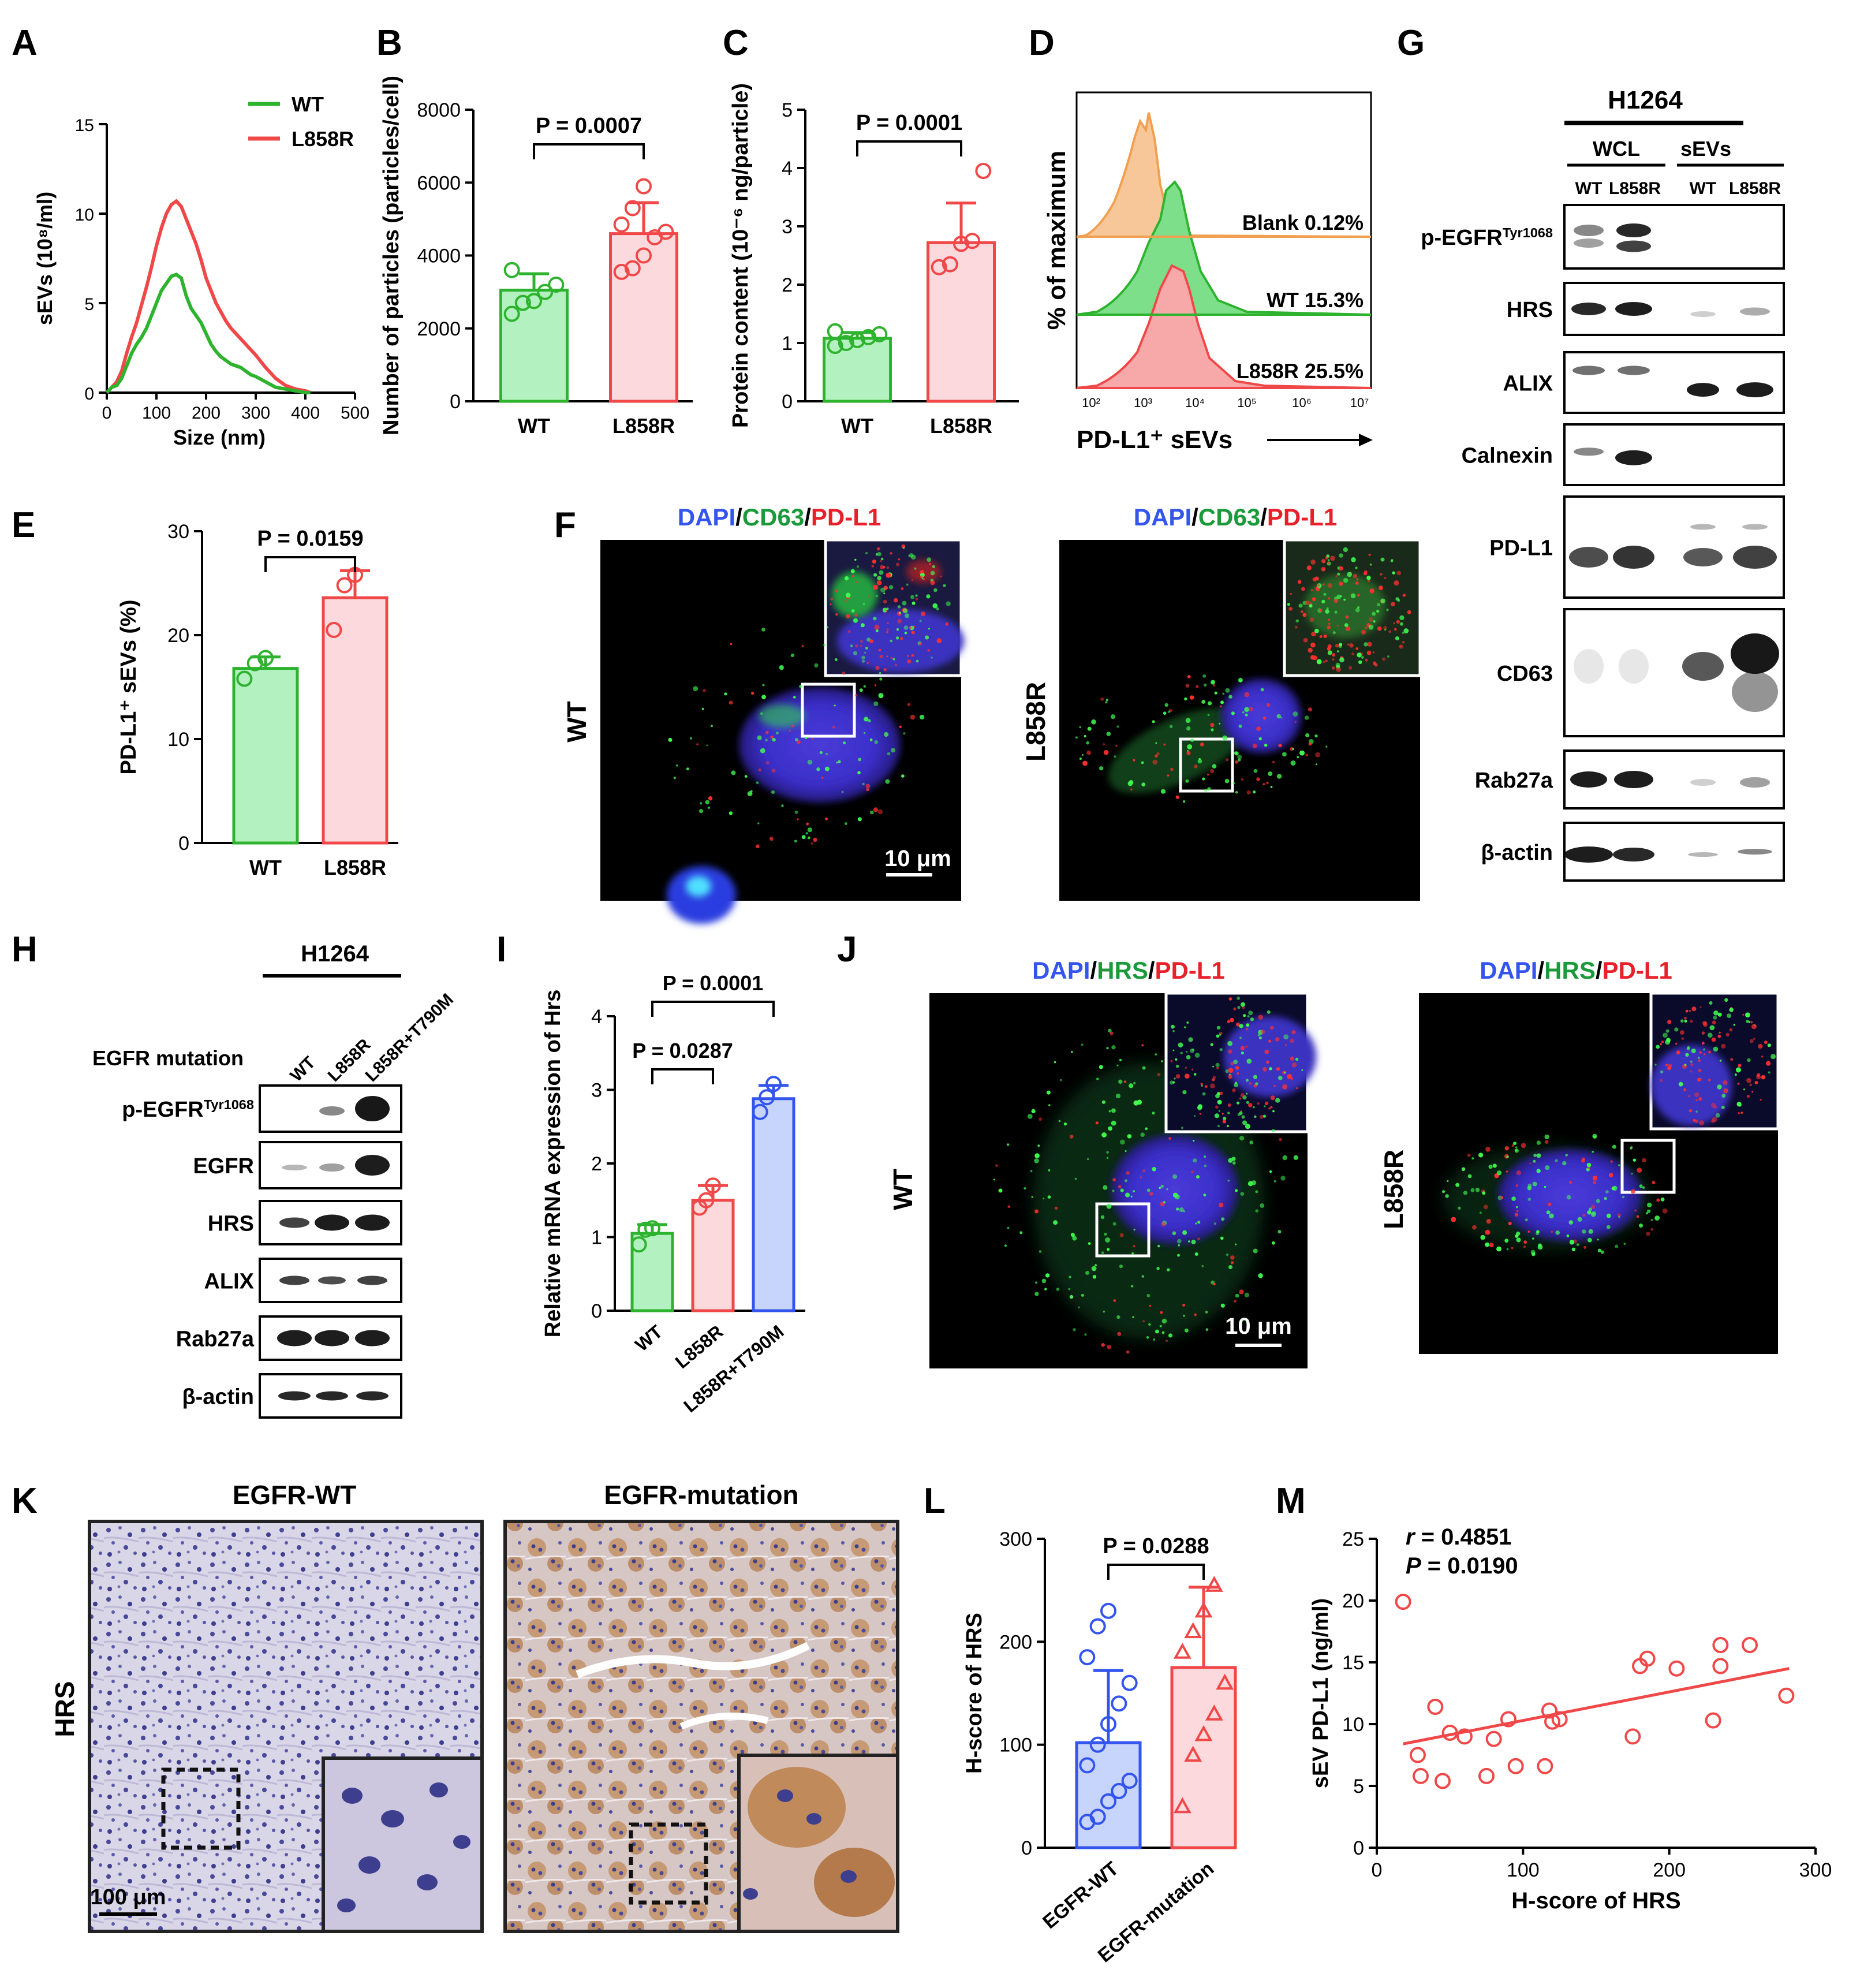 The image size is (1849, 1988). What do you see at coordinates (323, 139) in the screenshot?
I see `legend-label: L858R` at bounding box center [323, 139].